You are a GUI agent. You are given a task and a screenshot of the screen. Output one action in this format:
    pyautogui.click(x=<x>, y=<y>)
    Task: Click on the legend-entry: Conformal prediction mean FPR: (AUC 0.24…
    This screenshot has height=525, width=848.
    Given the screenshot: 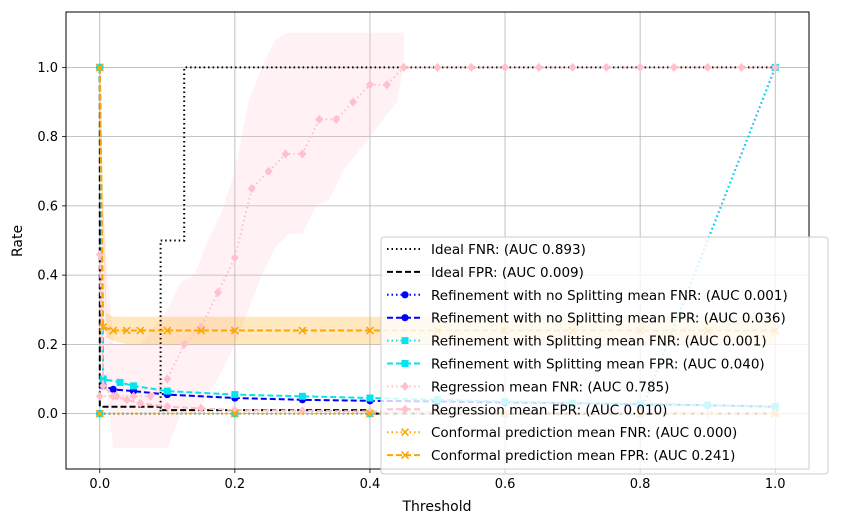 What is the action you would take?
    pyautogui.click(x=583, y=456)
    